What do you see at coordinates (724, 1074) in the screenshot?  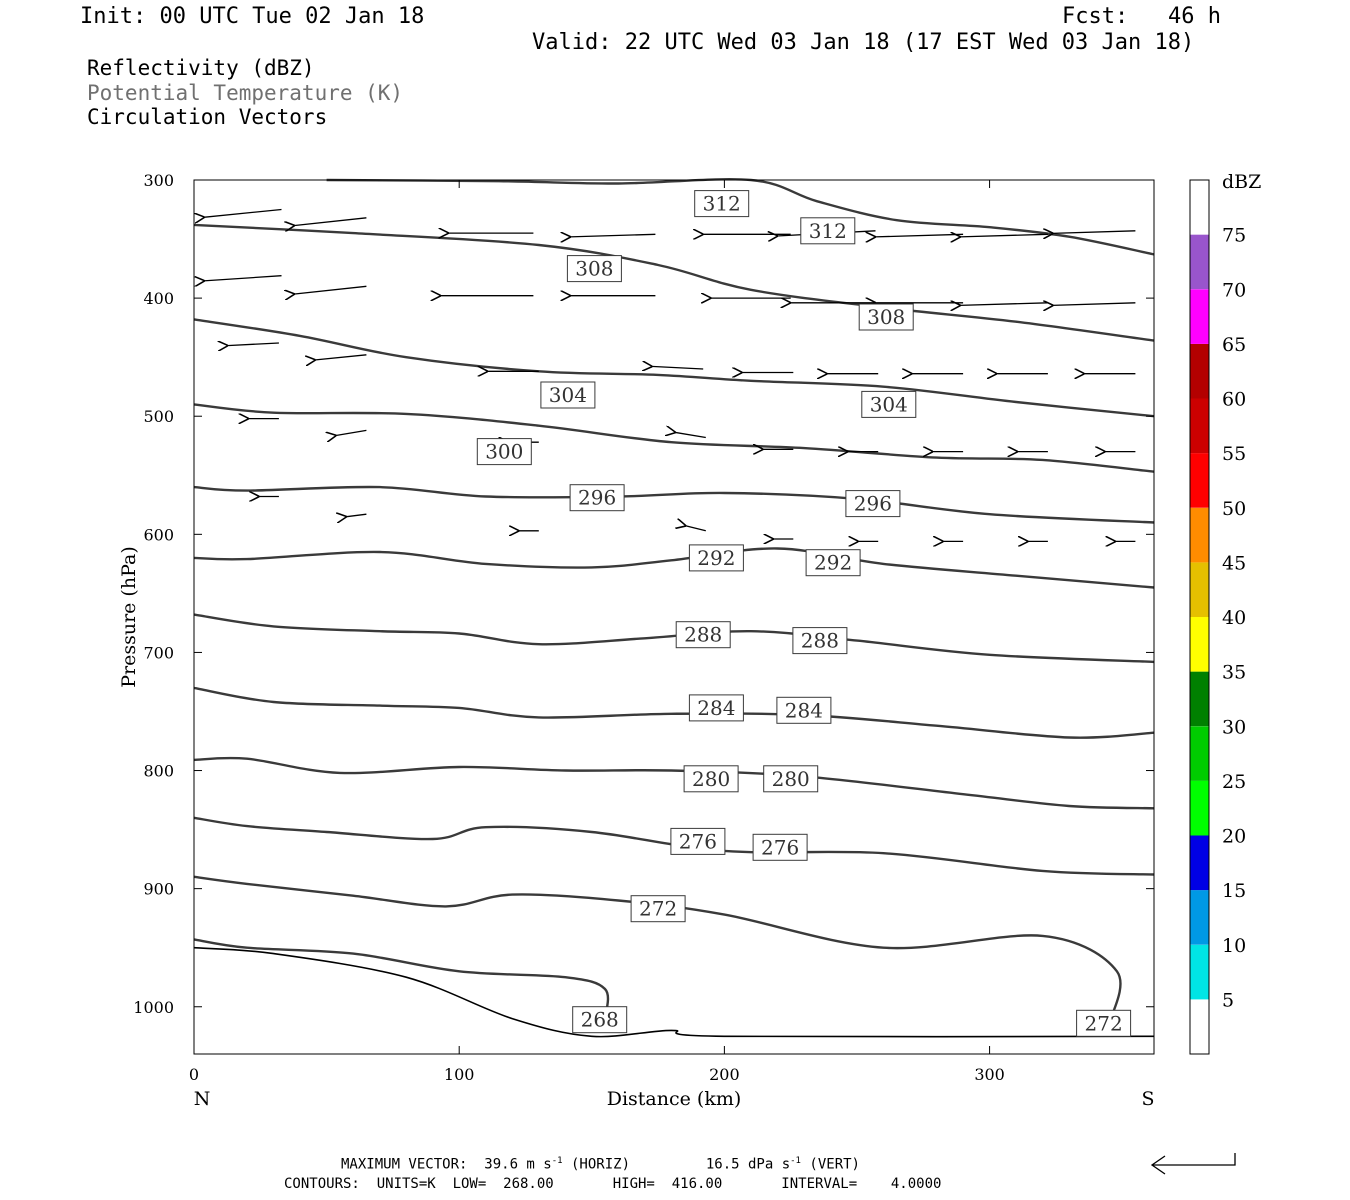 I see `x-tick-label: 200` at bounding box center [724, 1074].